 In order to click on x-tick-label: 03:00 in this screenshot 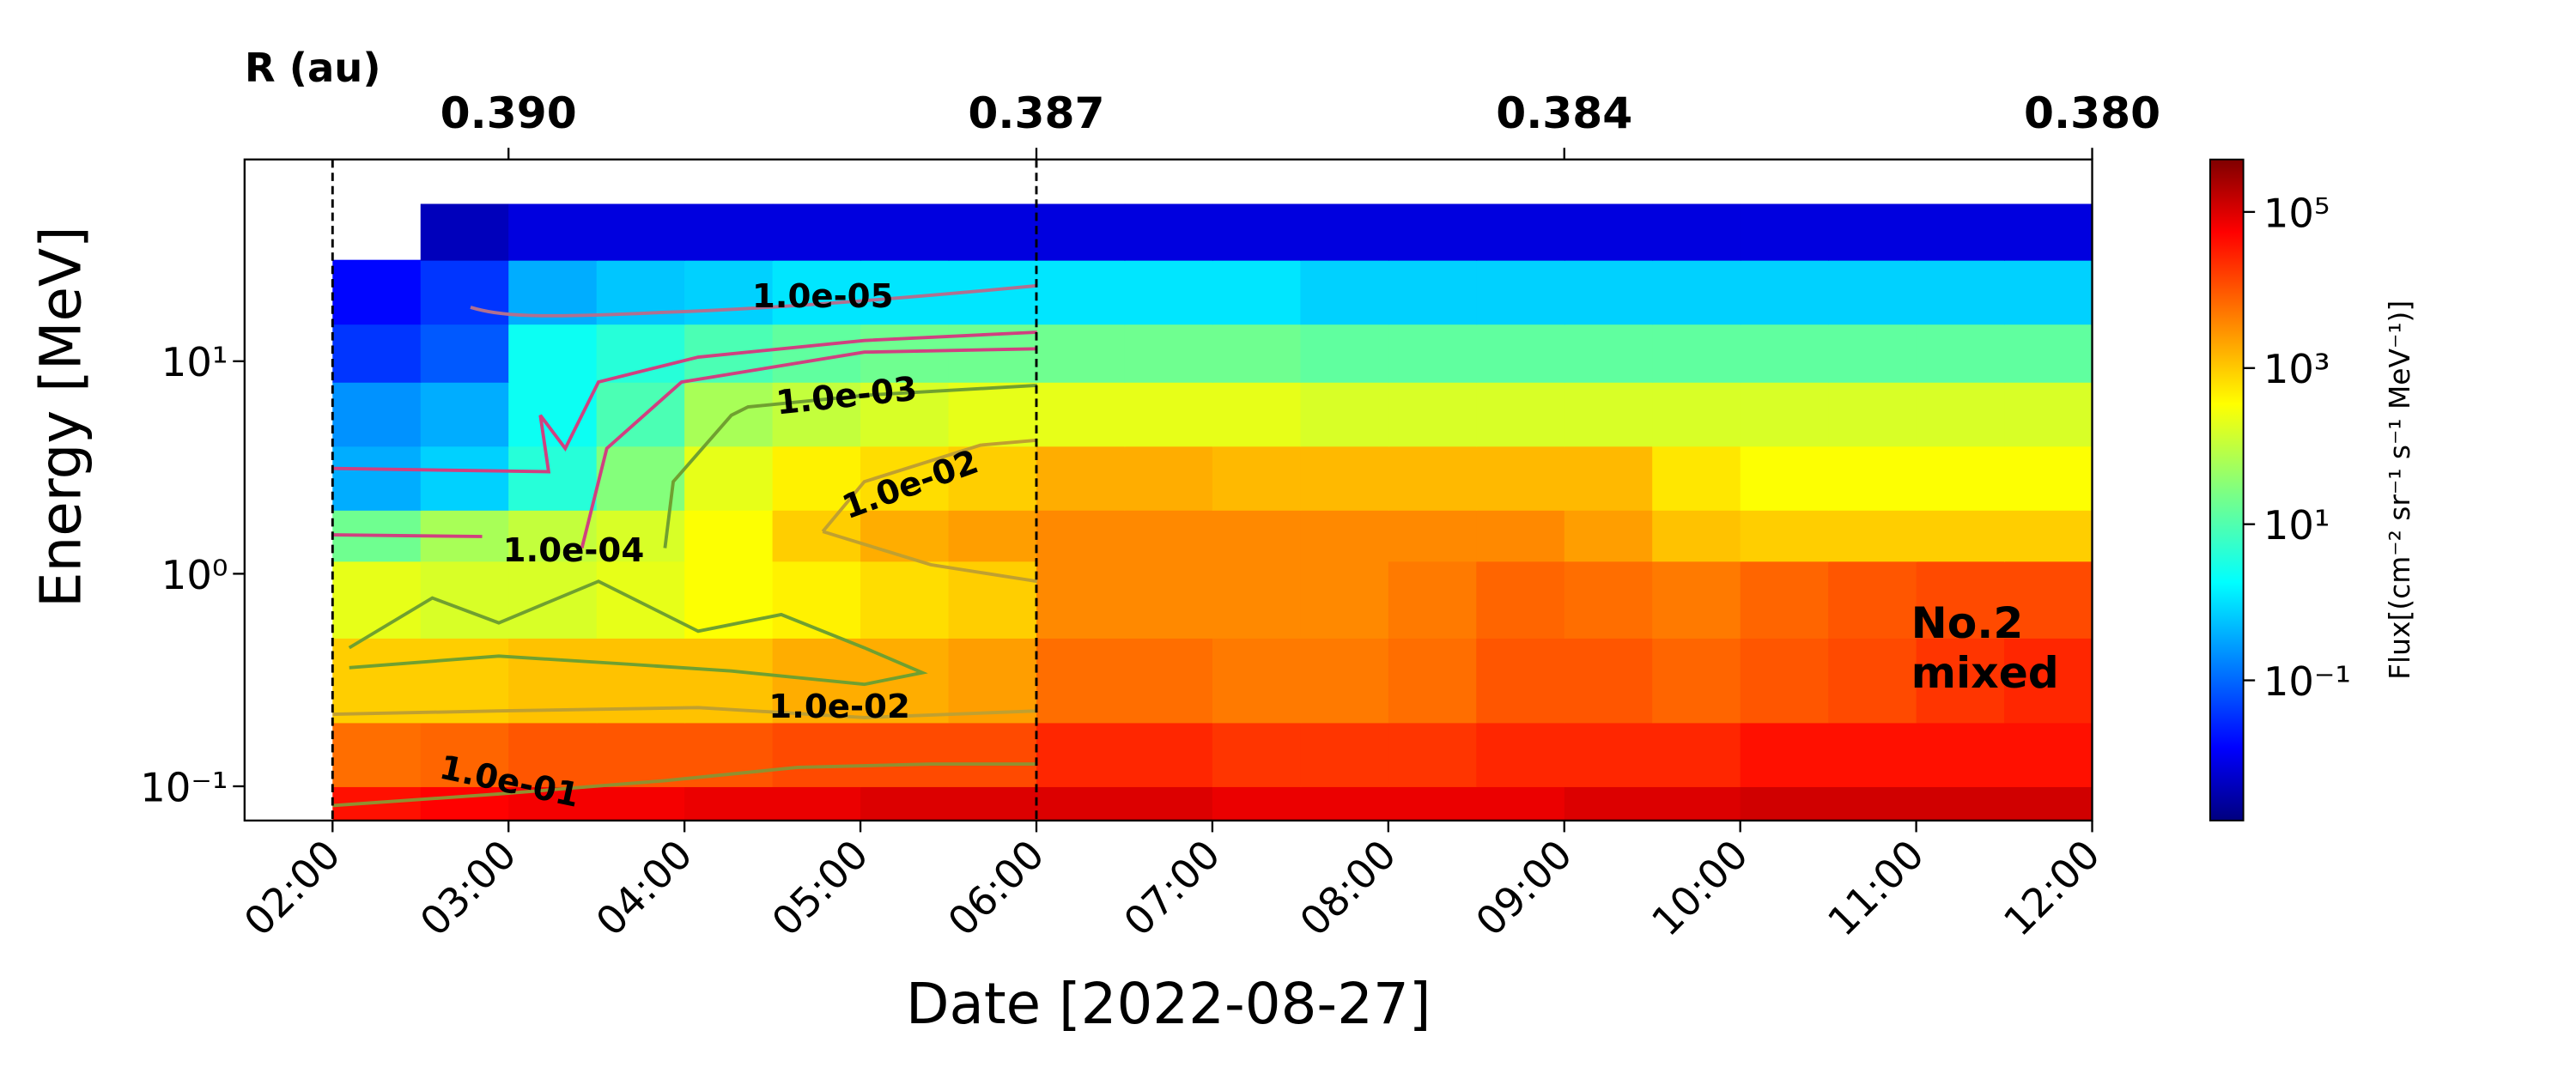, I will do `click(468, 888)`.